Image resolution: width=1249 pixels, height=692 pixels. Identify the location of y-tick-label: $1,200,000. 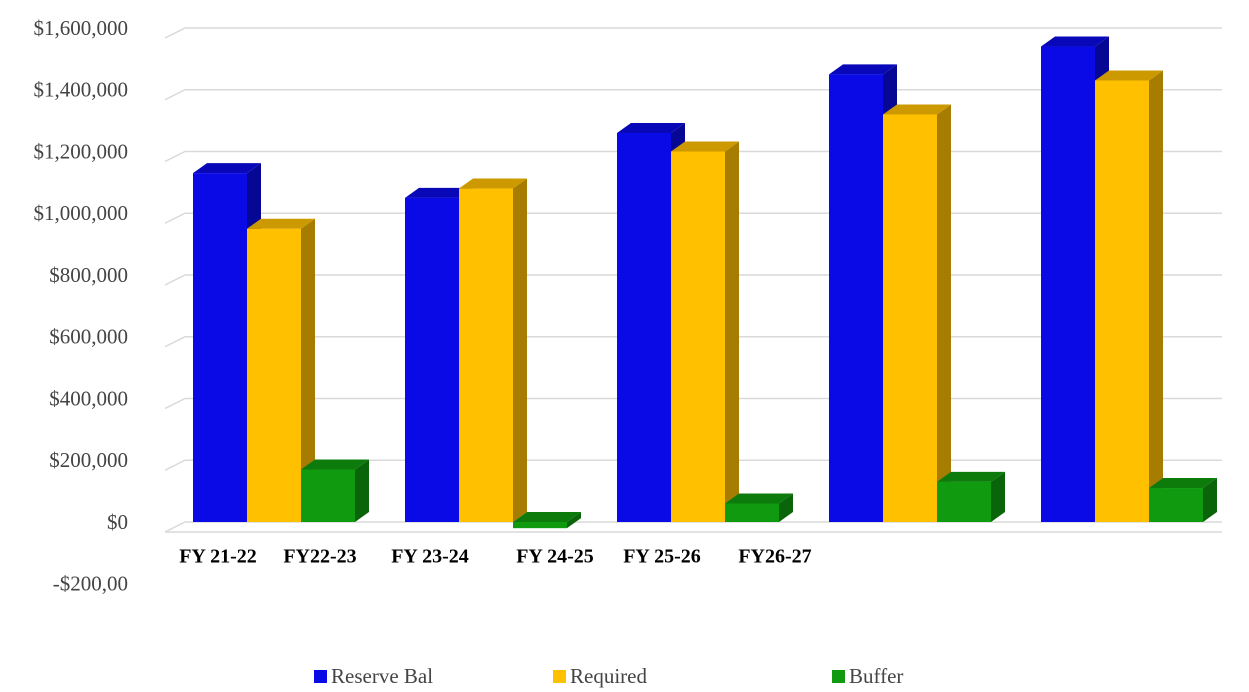
(81, 151).